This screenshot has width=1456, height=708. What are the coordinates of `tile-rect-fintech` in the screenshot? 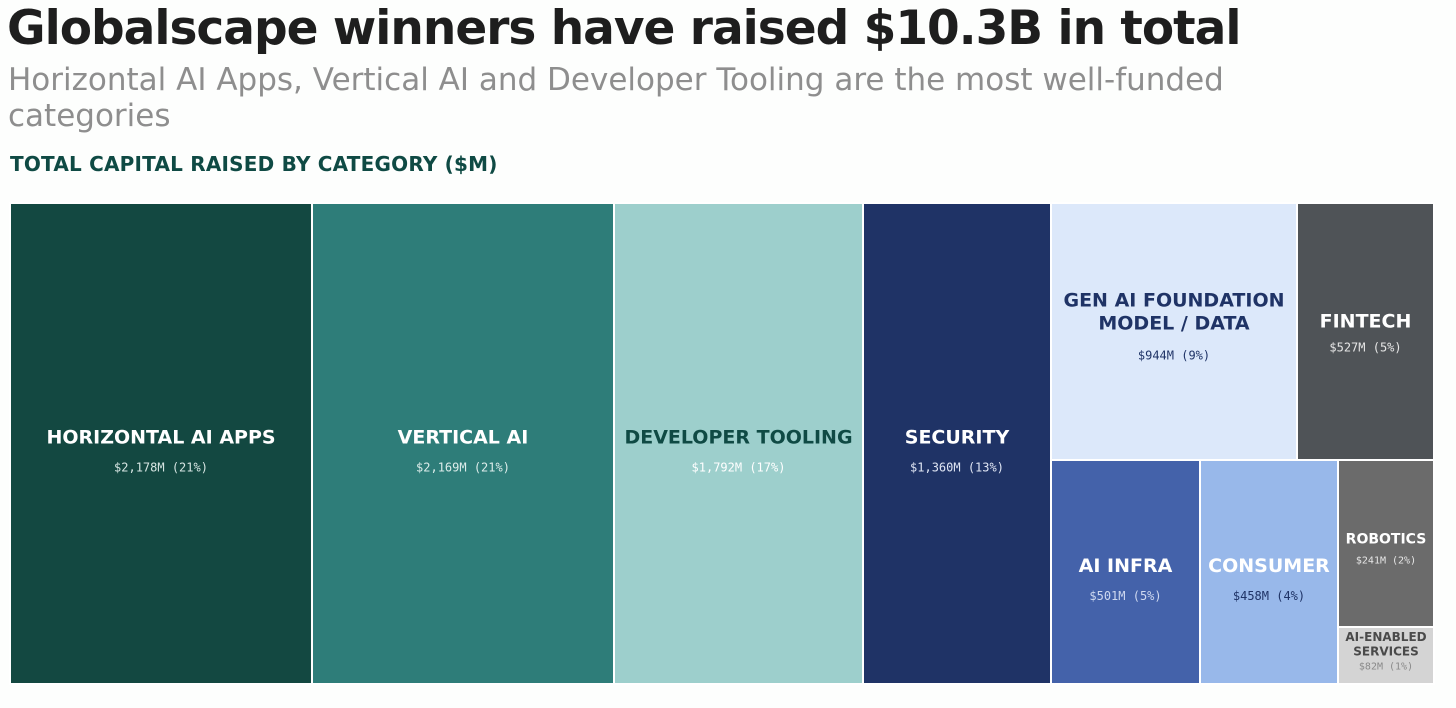 It's located at (1365, 331).